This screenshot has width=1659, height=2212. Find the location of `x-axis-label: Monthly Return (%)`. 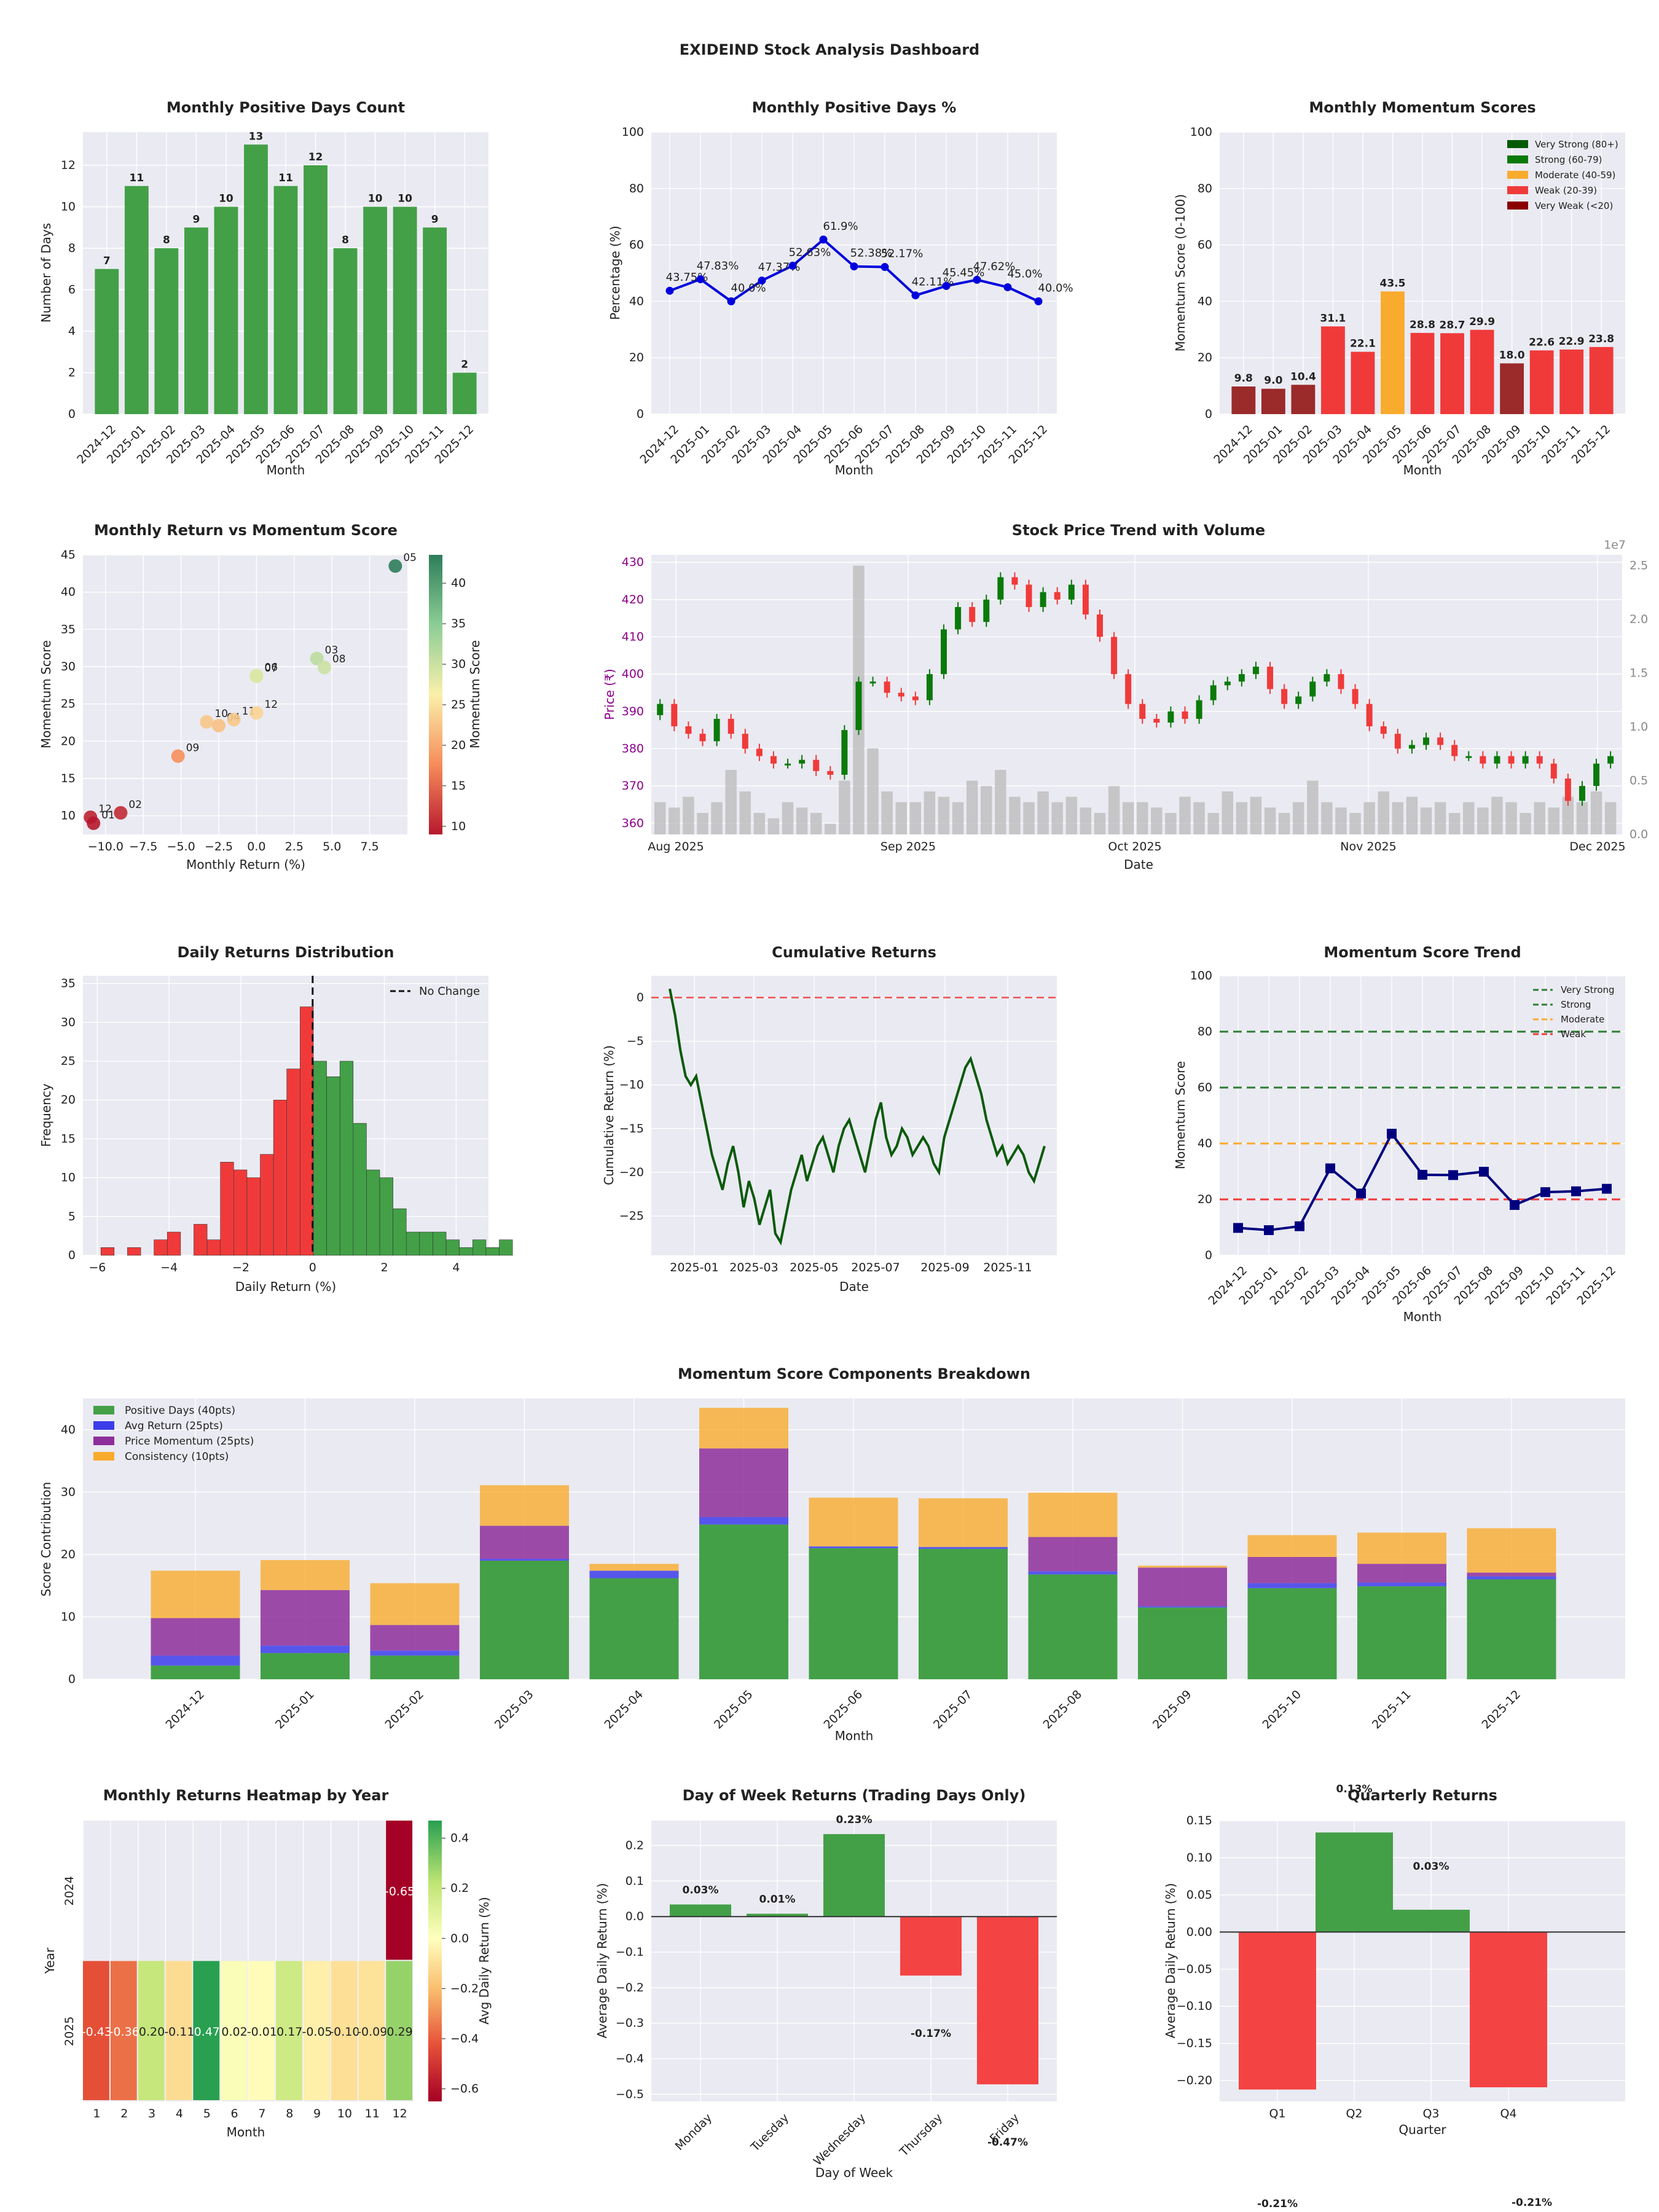

x-axis-label: Monthly Return (%) is located at coordinates (245, 864).